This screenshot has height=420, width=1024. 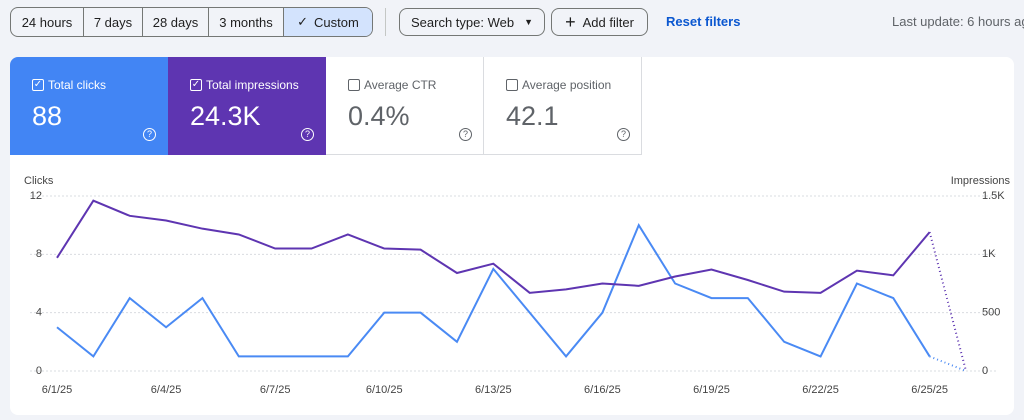 What do you see at coordinates (36, 196) in the screenshot?
I see `y-tick-label: 12` at bounding box center [36, 196].